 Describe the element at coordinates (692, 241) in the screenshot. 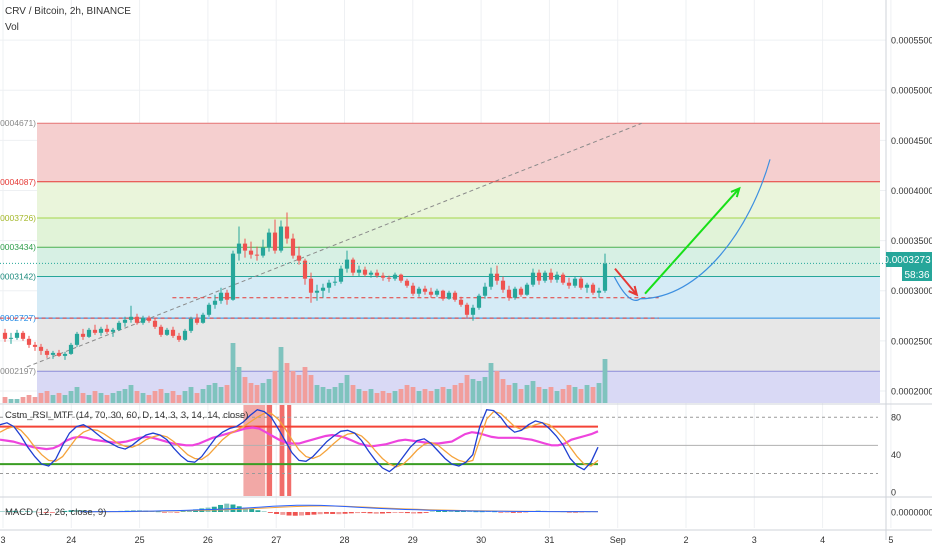

I see `green-arrow` at that location.